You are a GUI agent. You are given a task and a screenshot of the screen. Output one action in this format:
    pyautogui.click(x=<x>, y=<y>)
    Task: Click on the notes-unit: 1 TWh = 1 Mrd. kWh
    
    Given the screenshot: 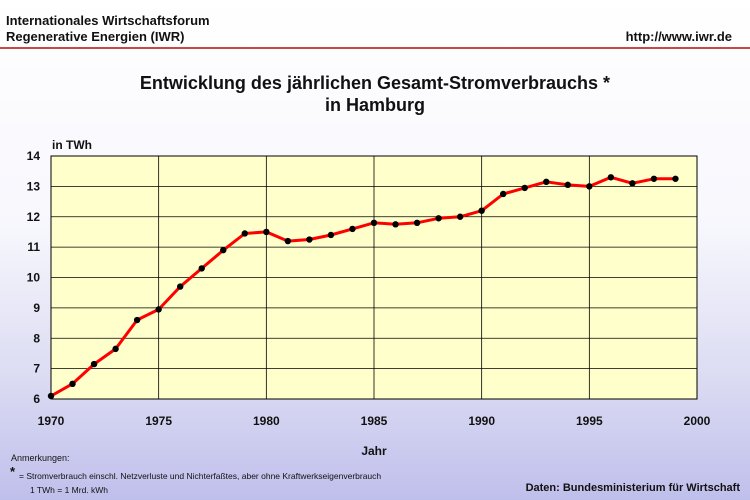 What is the action you would take?
    pyautogui.click(x=69, y=490)
    